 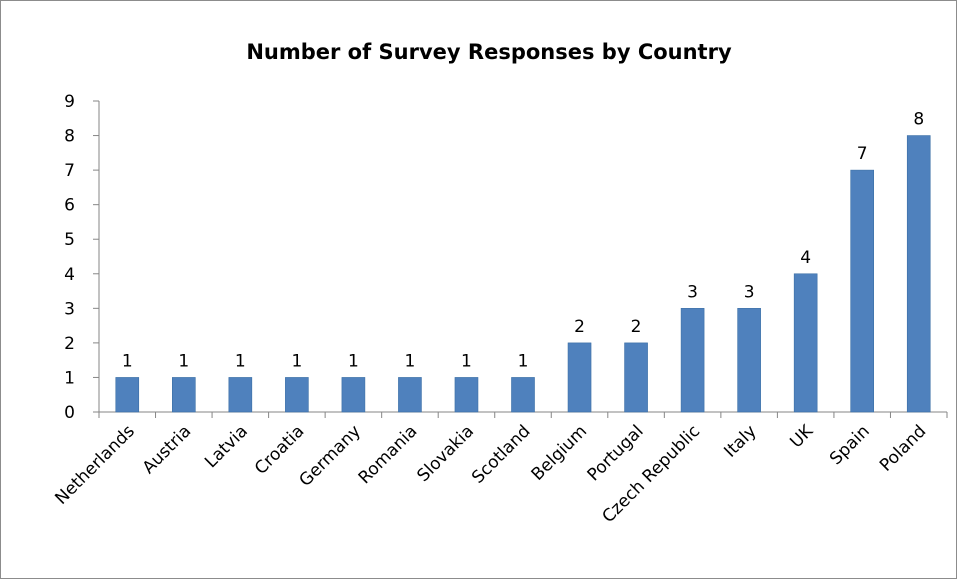 What do you see at coordinates (69, 344) in the screenshot?
I see `y-tick-label: 2` at bounding box center [69, 344].